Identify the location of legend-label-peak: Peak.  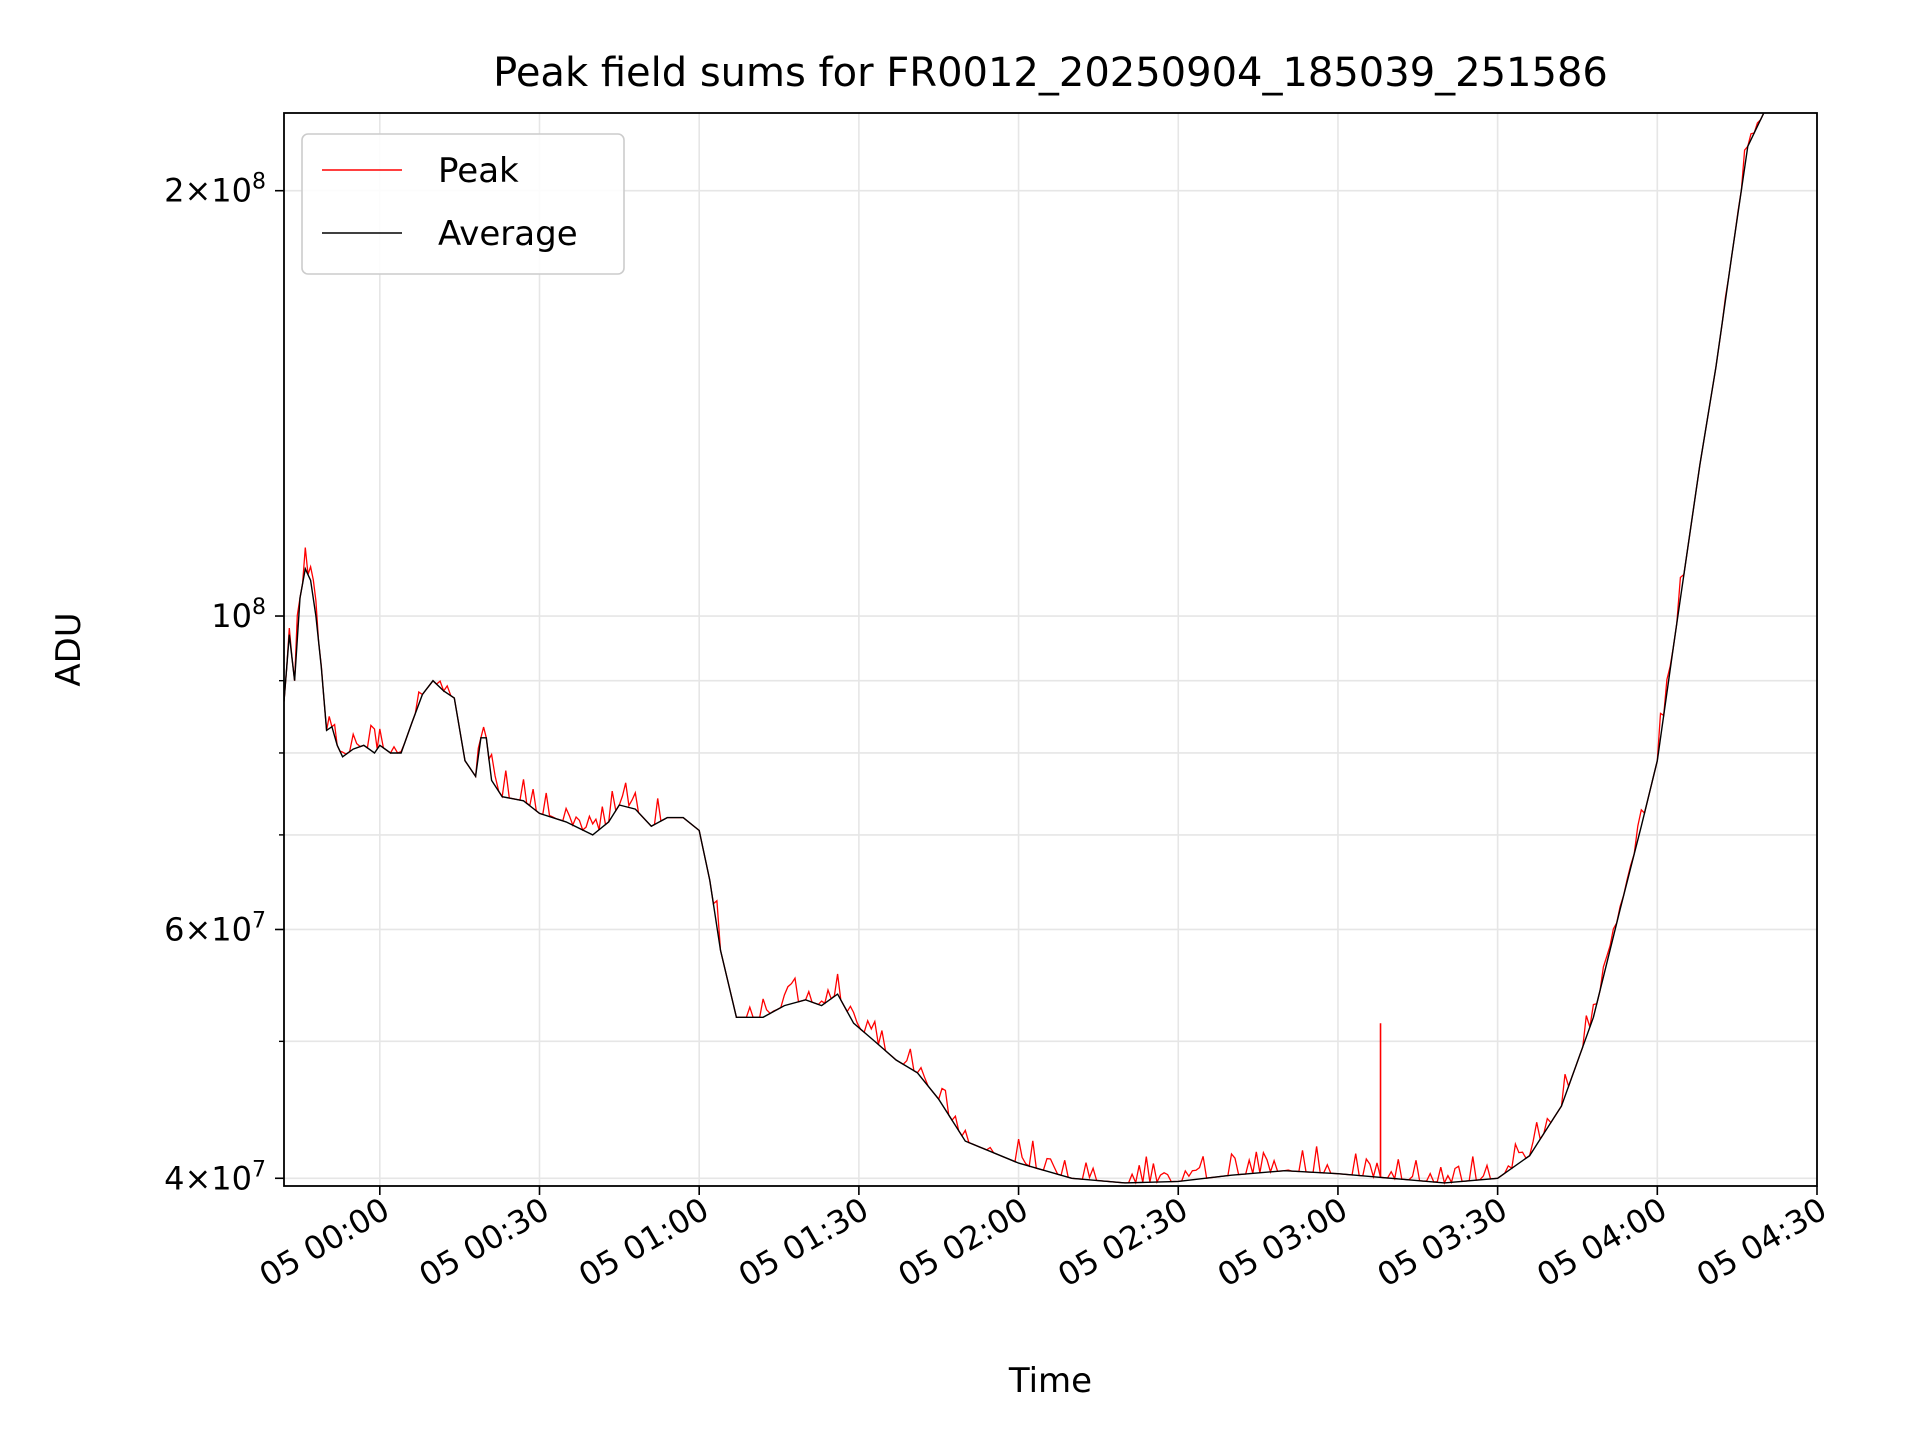
(478, 171).